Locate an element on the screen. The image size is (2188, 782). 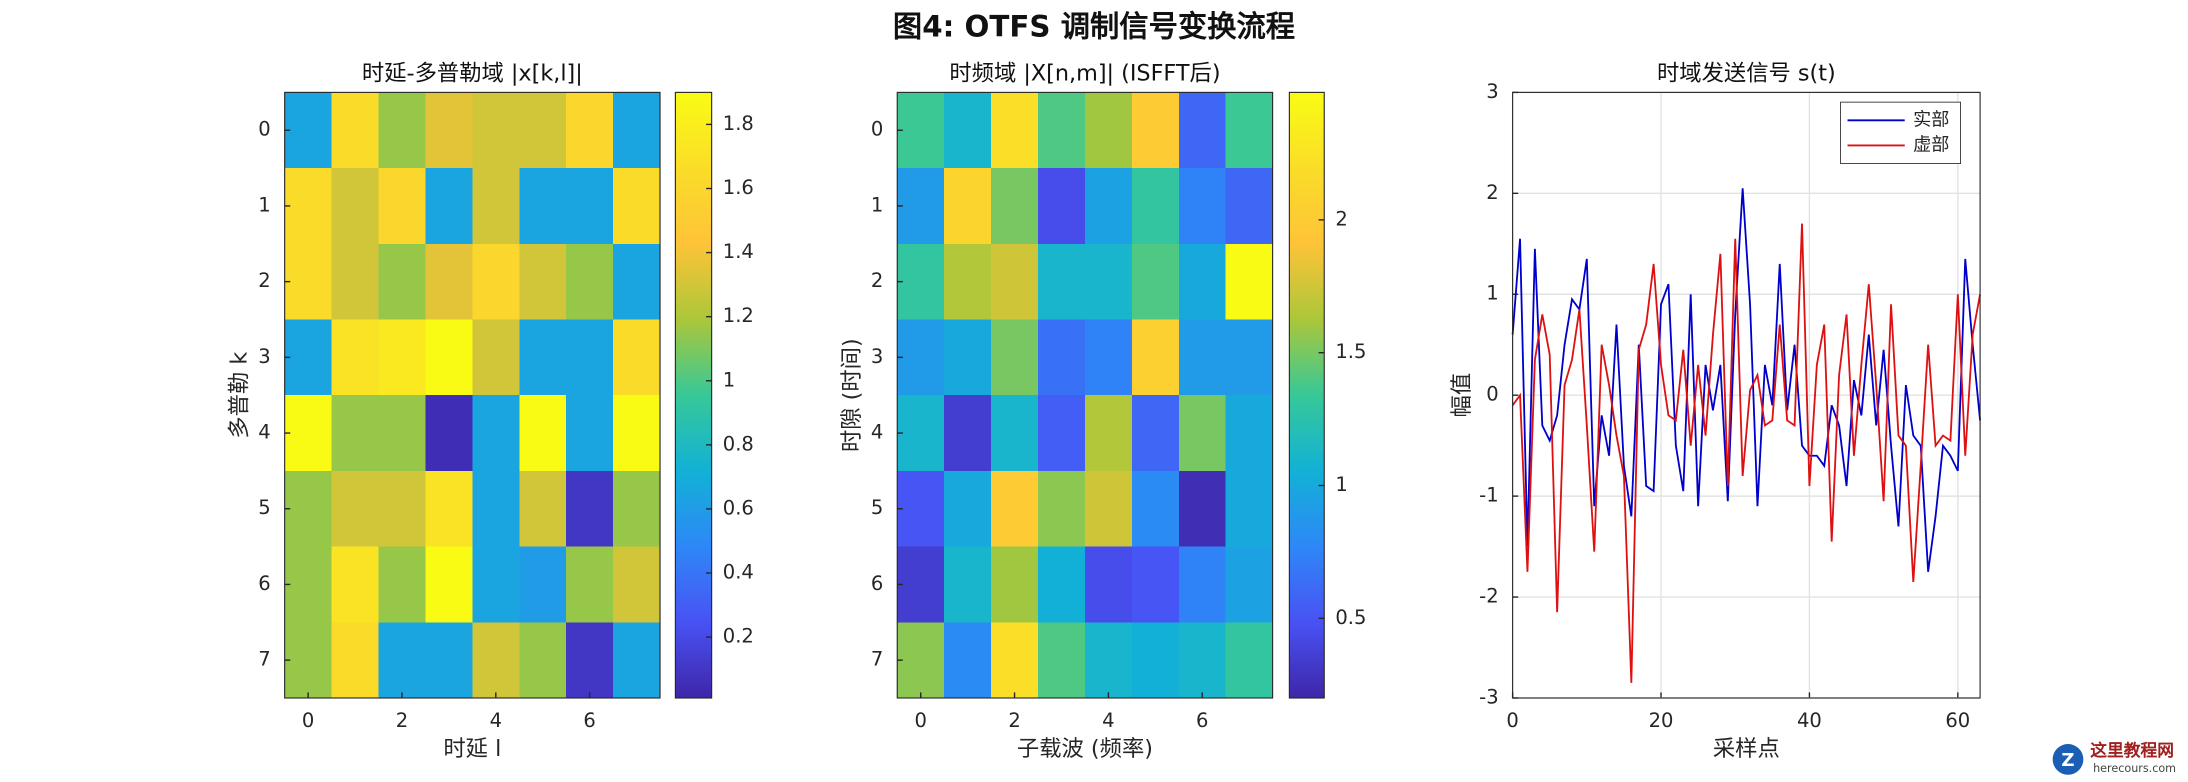
x-tick-label: 20 is located at coordinates (1661, 720).